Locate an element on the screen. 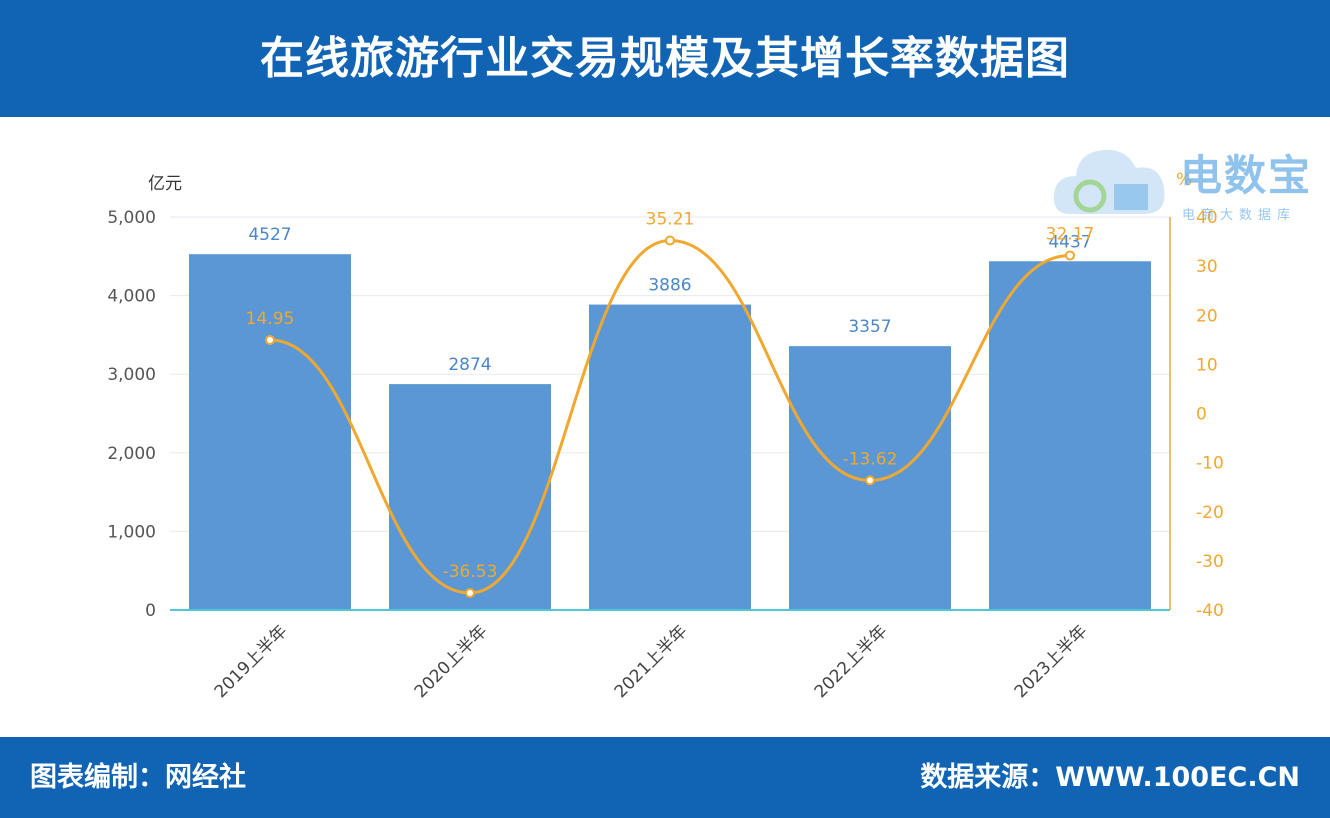 The width and height of the screenshot is (1330, 818). cloud-logo-icon is located at coordinates (1109, 181).